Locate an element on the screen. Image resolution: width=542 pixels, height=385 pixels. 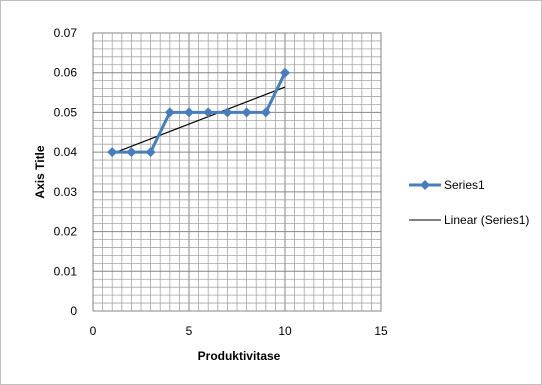
y-tick-label: 0.03 is located at coordinates (66, 192).